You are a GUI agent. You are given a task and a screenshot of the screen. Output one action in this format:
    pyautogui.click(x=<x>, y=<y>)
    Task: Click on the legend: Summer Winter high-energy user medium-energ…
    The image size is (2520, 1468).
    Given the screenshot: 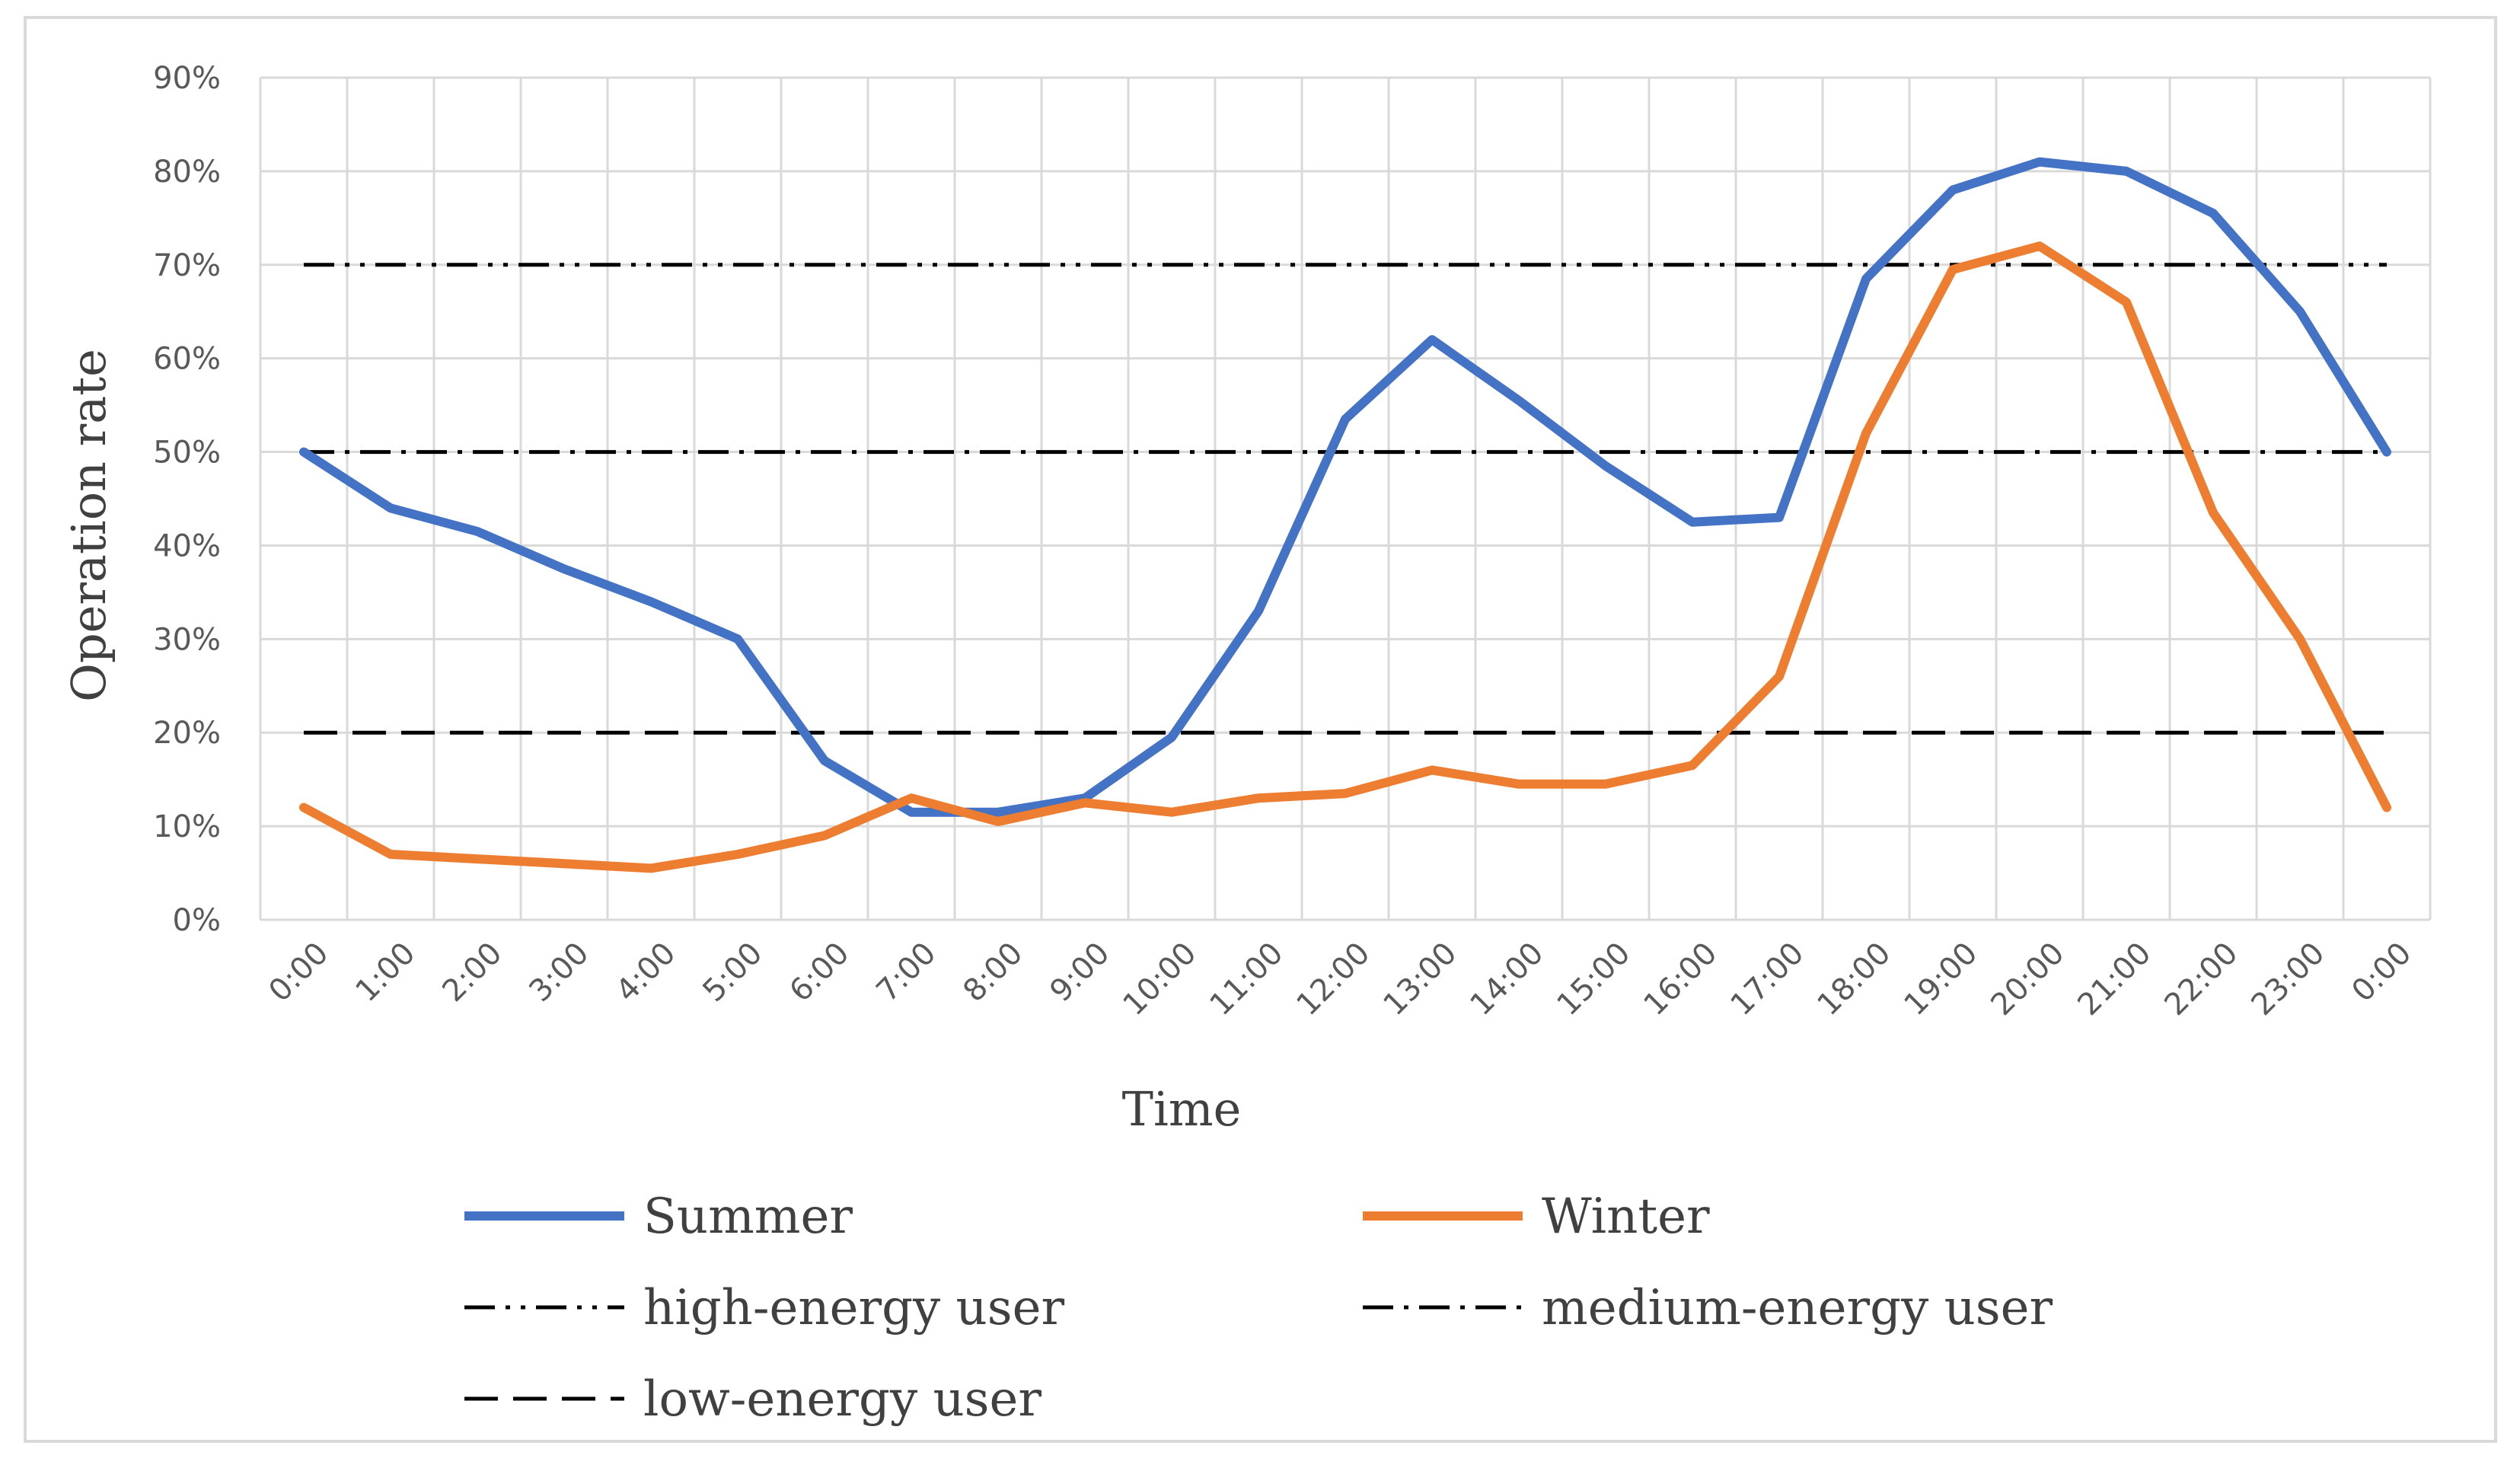 What is the action you would take?
    pyautogui.click(x=1258, y=1308)
    